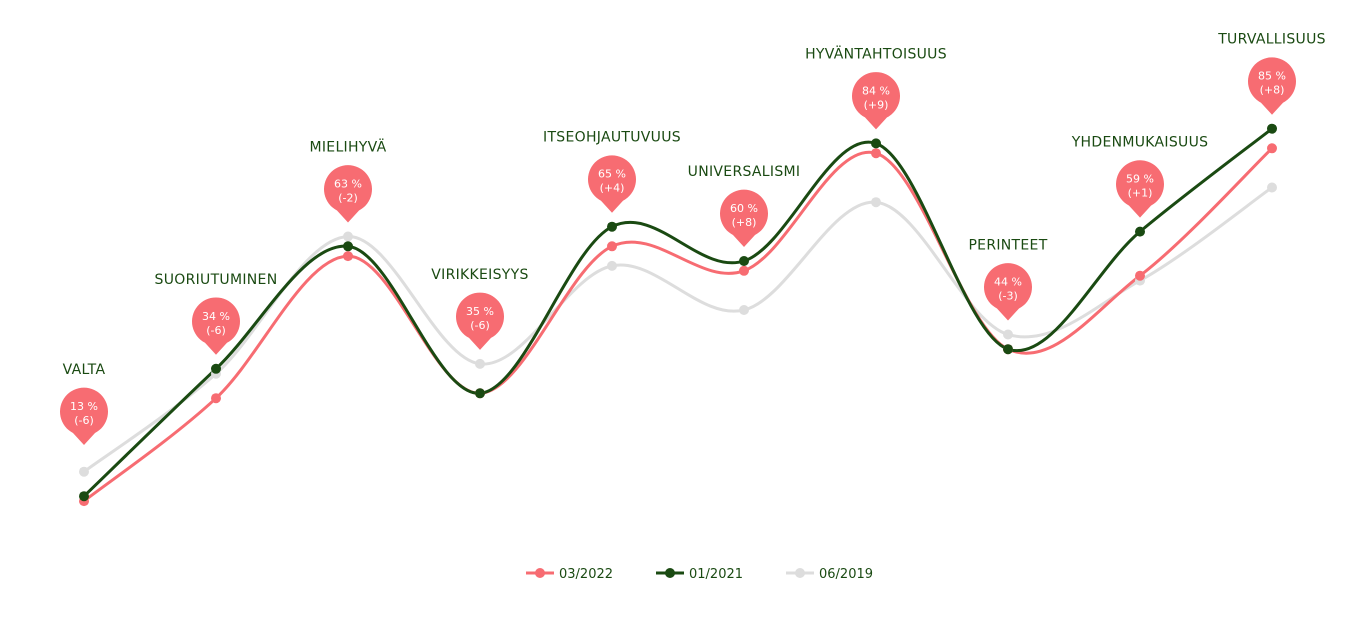 This screenshot has height=622, width=1364. I want to click on legend-label: 01/2021, so click(716, 574).